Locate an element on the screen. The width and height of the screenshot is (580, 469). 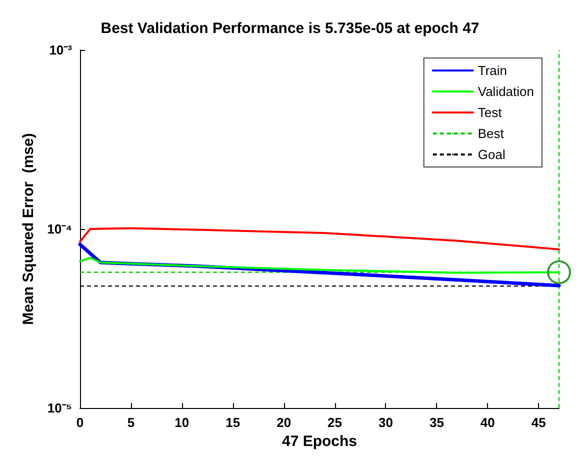
y-tick-label: 10⁻³ is located at coordinates (61, 50).